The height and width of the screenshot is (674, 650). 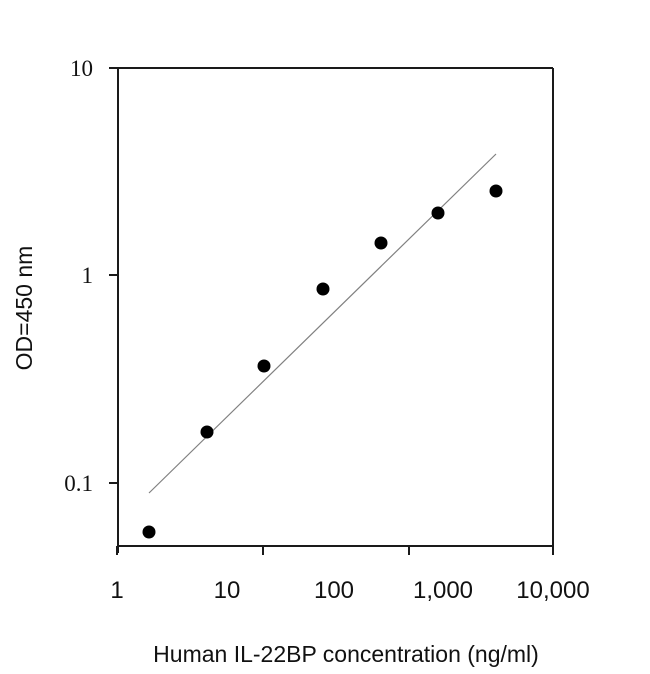 I want to click on x-axis-ticks: 1 10 100 1,000 10,000, so click(x=350, y=575).